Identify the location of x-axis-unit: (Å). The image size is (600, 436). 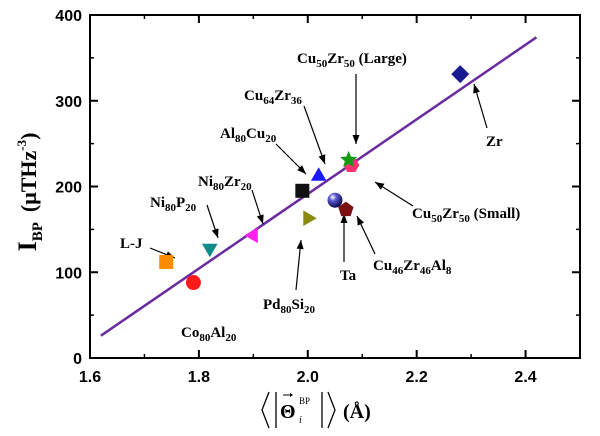
(357, 411).